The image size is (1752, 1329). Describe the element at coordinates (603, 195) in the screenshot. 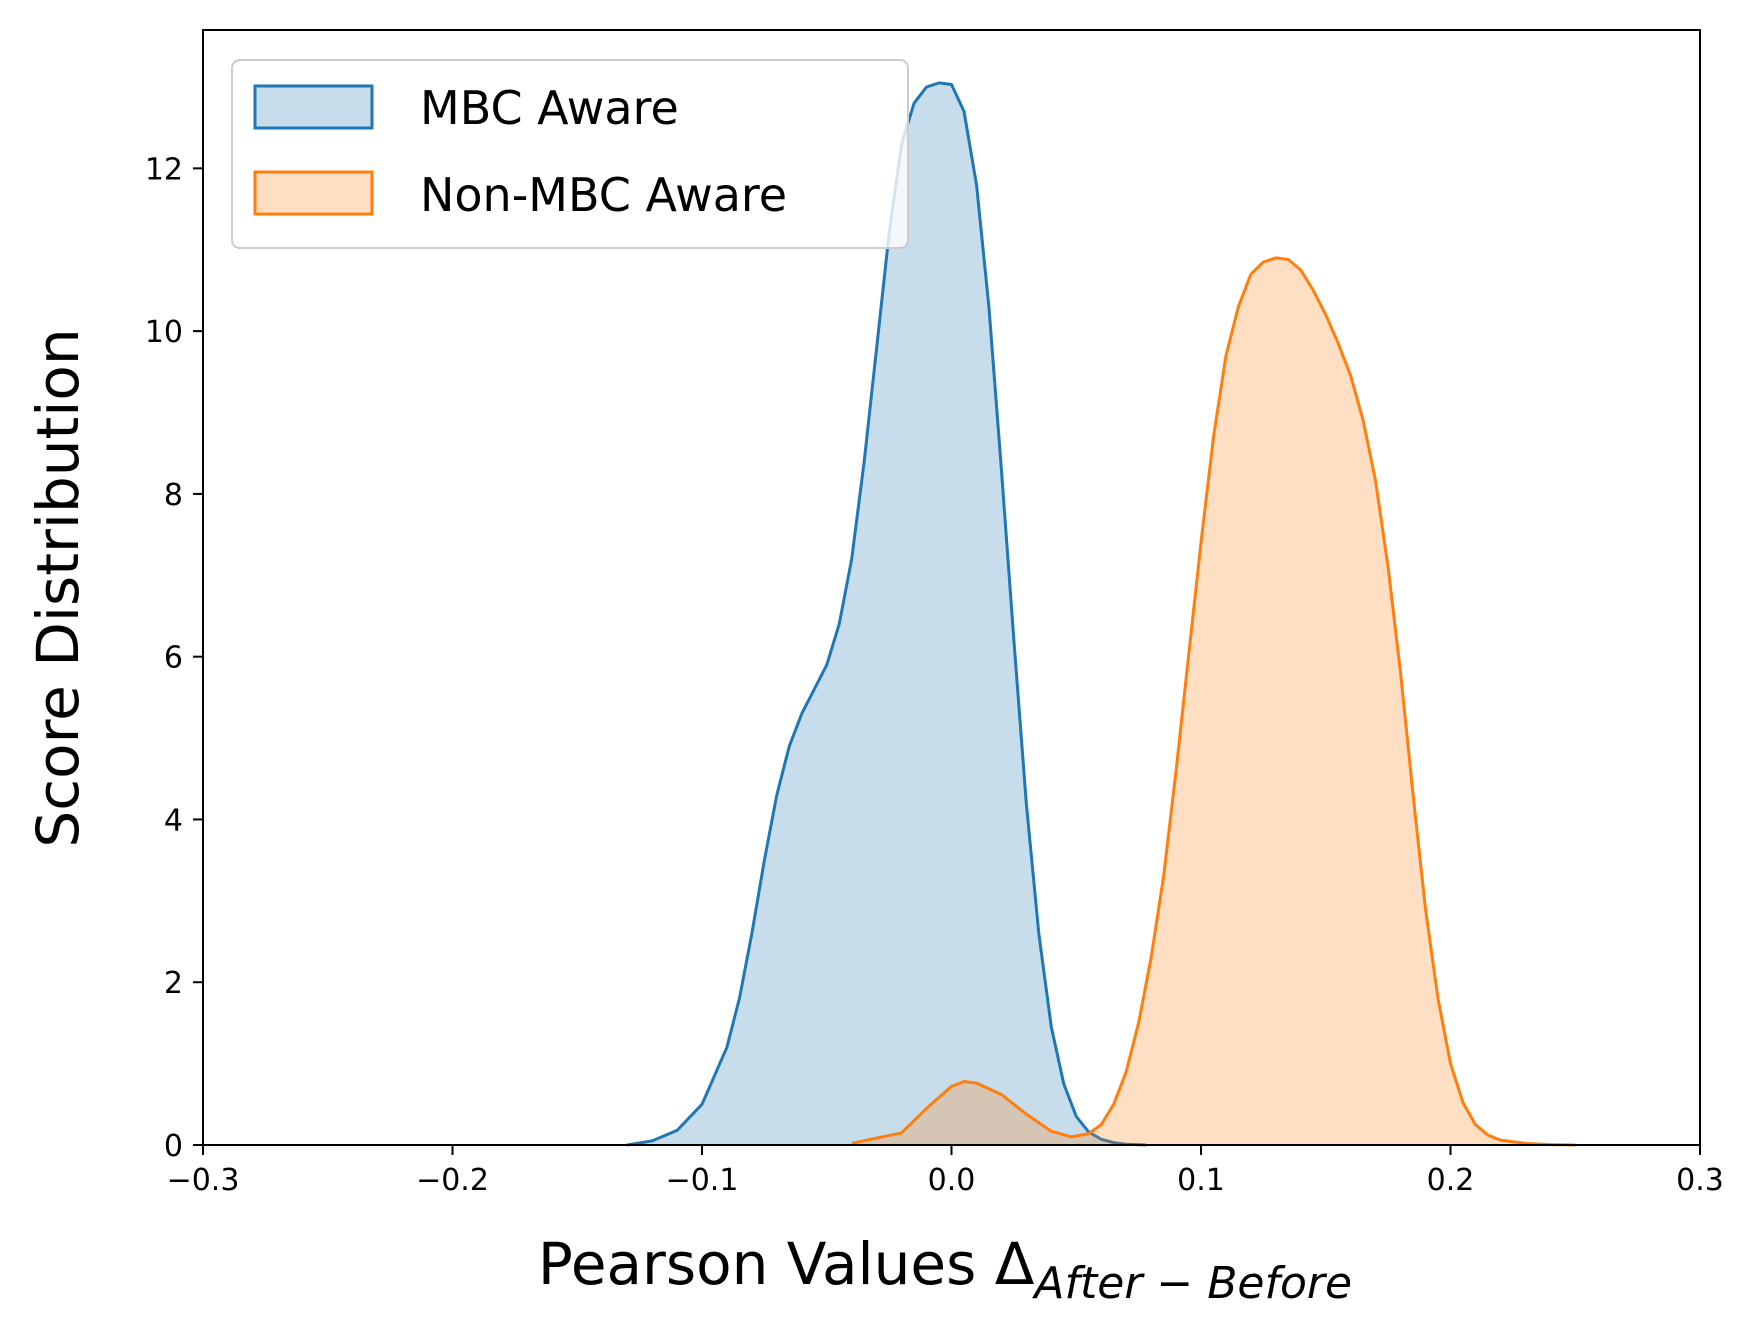

I see `legend-label-non-mbc-aware: Non-MBC Aware` at that location.